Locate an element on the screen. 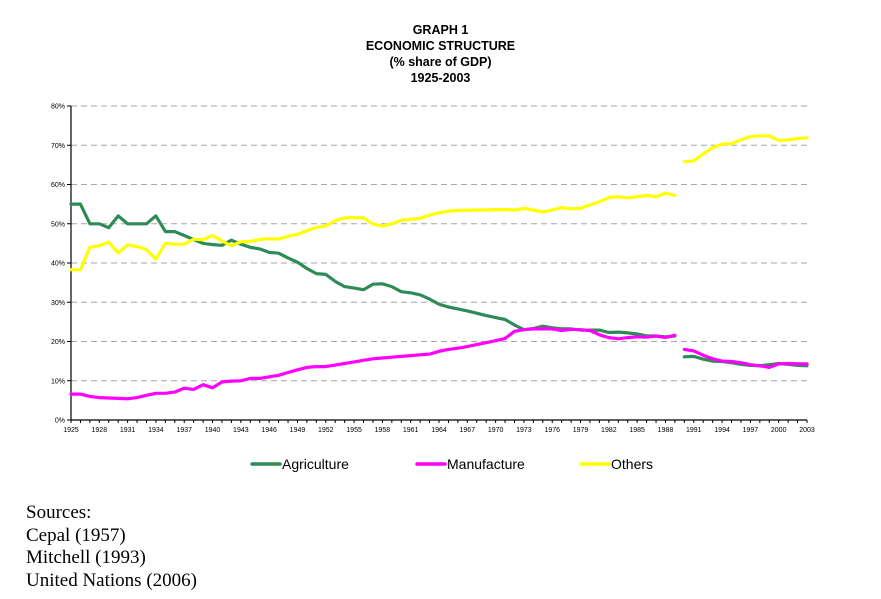 Image resolution: width=881 pixels, height=599 pixels. legend-label: Others is located at coordinates (632, 464).